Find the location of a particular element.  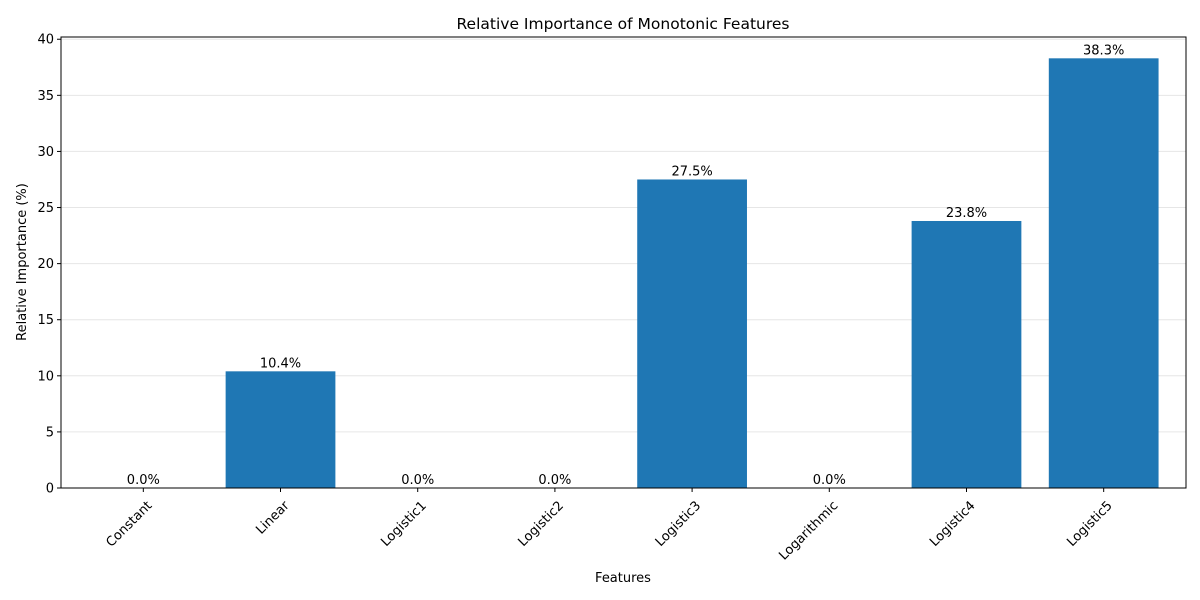

x-axis-label: Features is located at coordinates (623, 578).